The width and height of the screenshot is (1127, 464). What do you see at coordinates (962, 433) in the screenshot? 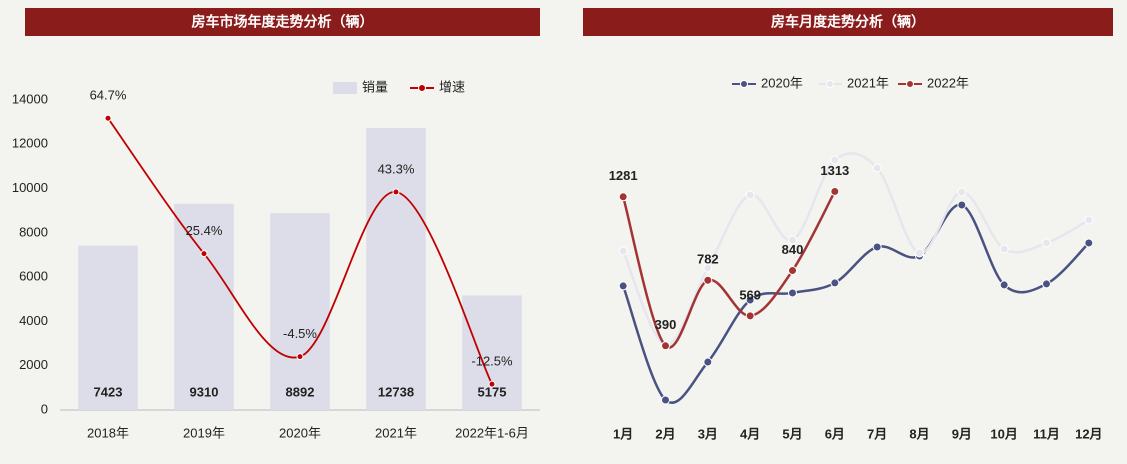
I see `x-tick-label: 9月` at bounding box center [962, 433].